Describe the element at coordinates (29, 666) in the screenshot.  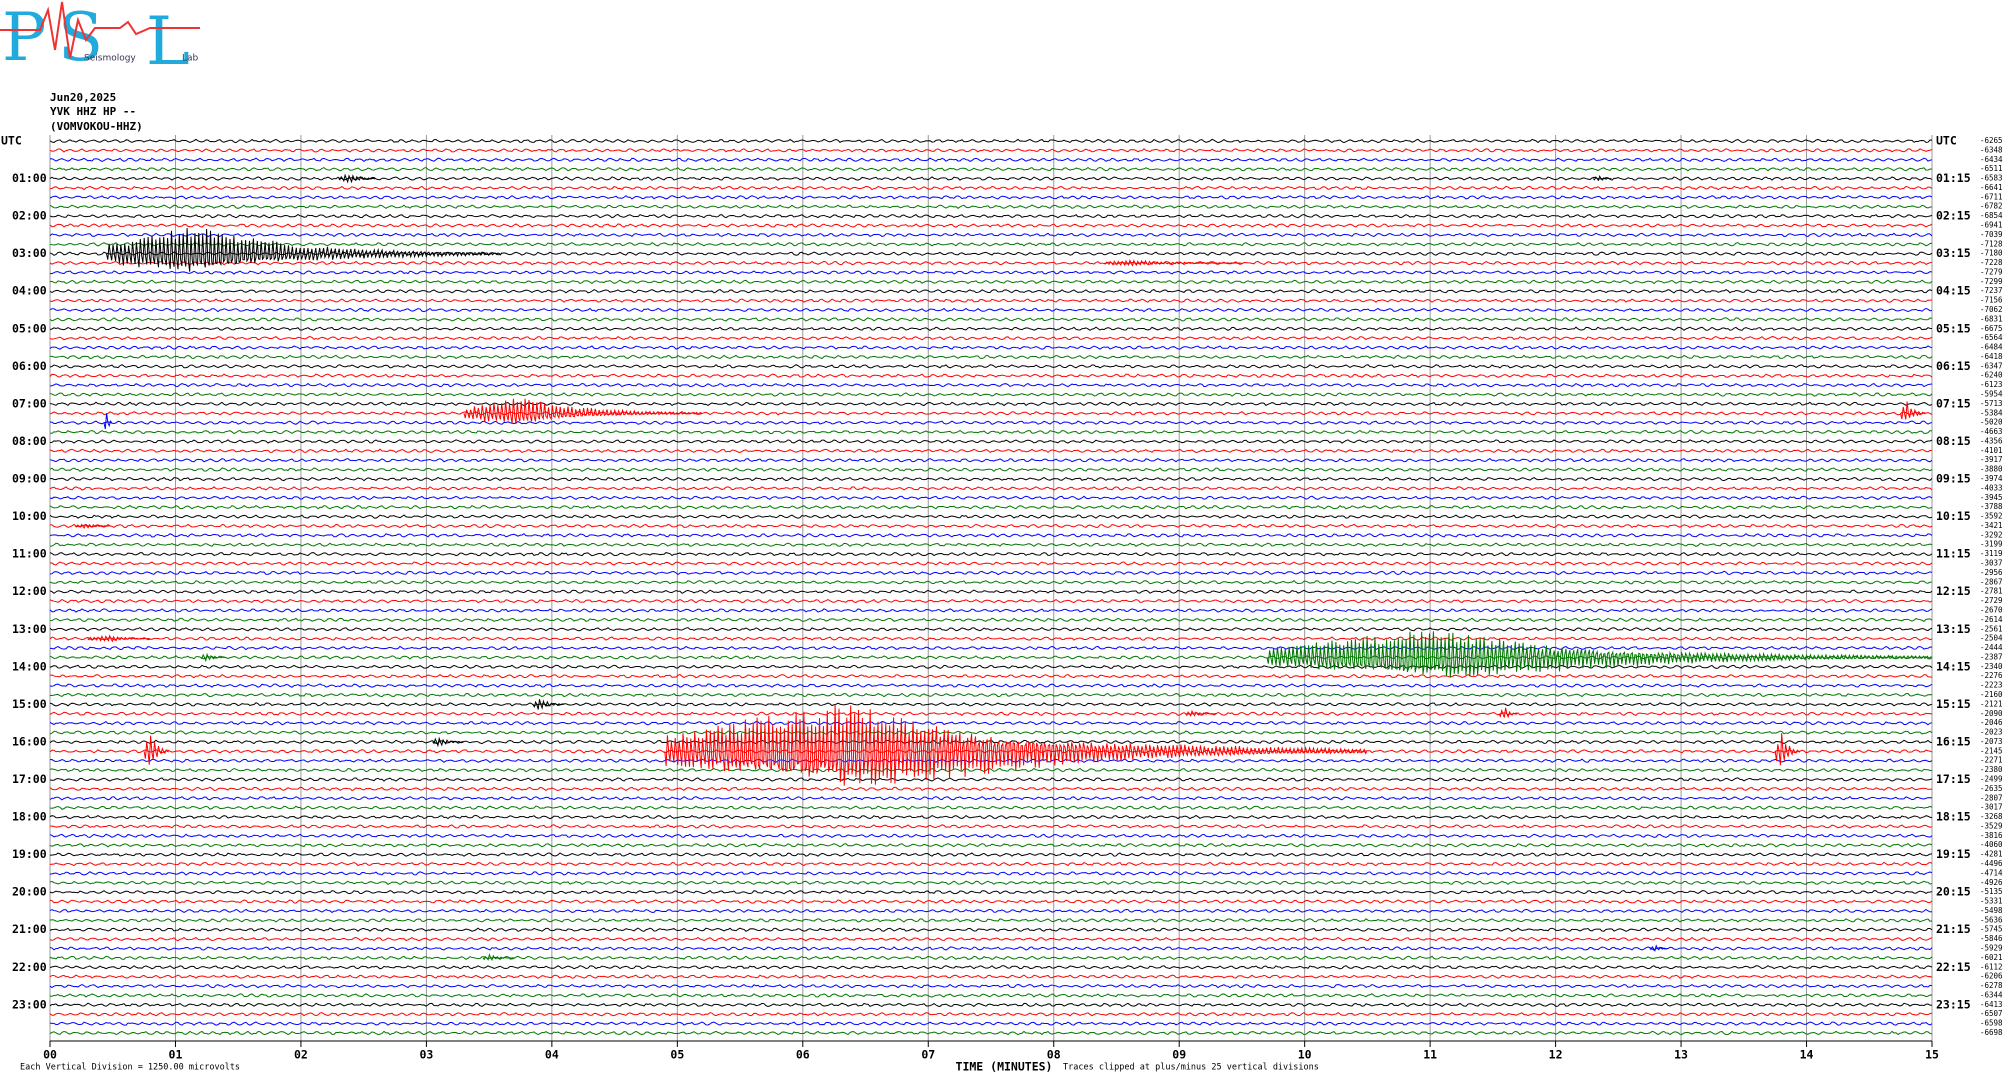
I see `hour-label-left: 14:00` at that location.